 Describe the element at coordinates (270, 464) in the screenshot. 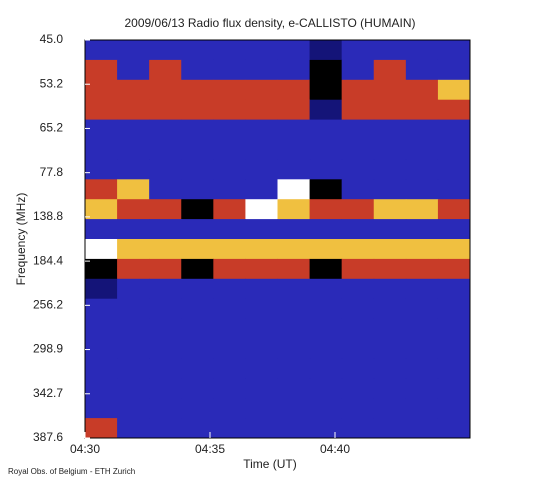

I see `x-axis-label: Time (UT)` at that location.